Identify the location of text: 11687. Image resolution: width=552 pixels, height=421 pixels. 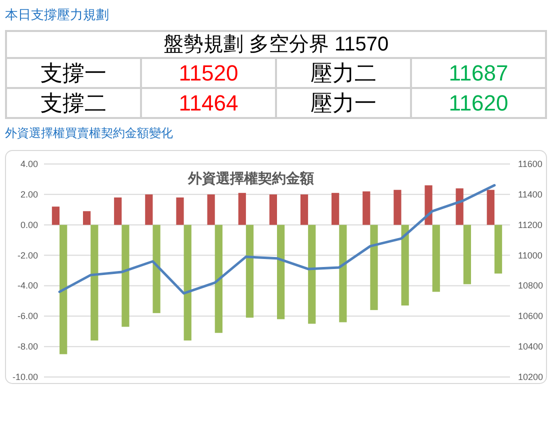
(478, 73).